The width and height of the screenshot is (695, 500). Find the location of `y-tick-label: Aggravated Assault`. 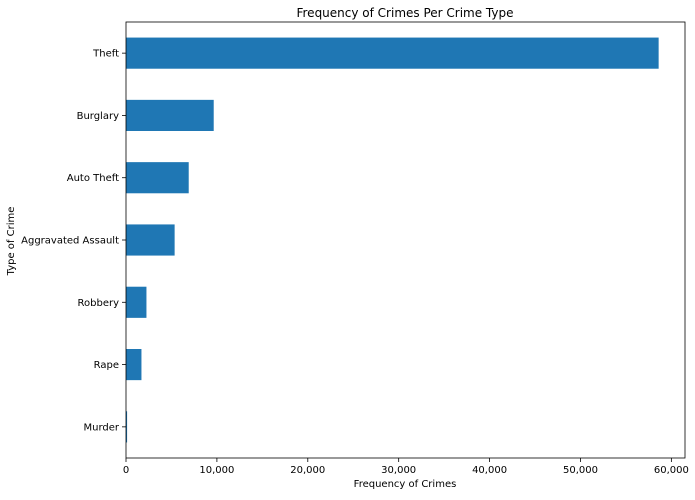

y-tick-label: Aggravated Assault is located at coordinates (70, 241).